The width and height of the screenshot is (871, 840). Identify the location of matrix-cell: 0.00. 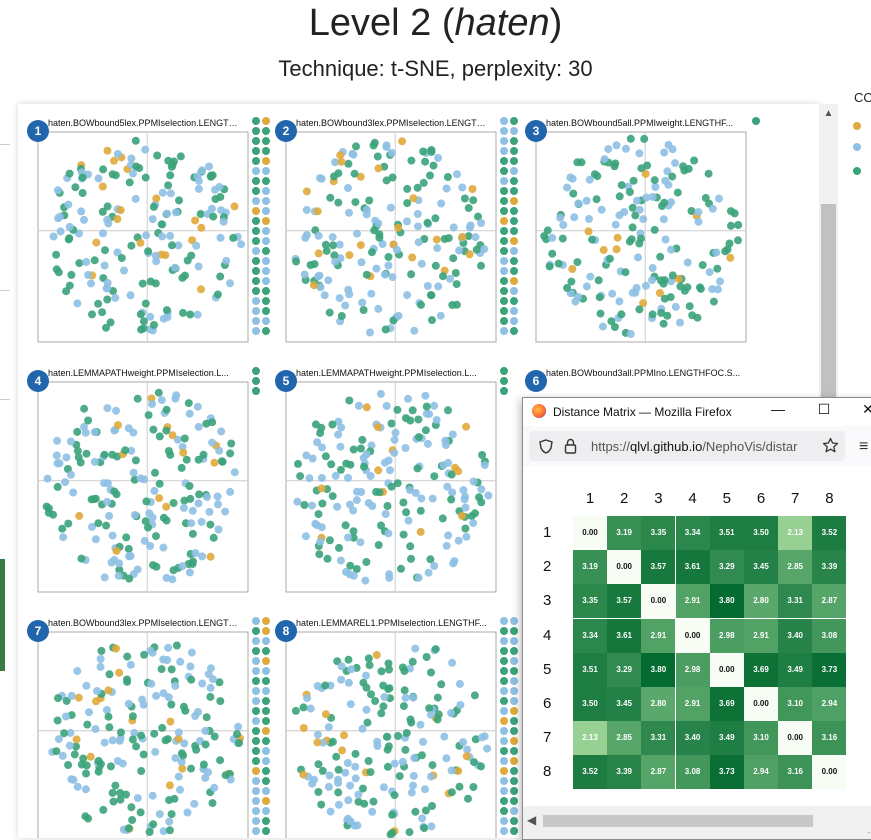
(624, 567).